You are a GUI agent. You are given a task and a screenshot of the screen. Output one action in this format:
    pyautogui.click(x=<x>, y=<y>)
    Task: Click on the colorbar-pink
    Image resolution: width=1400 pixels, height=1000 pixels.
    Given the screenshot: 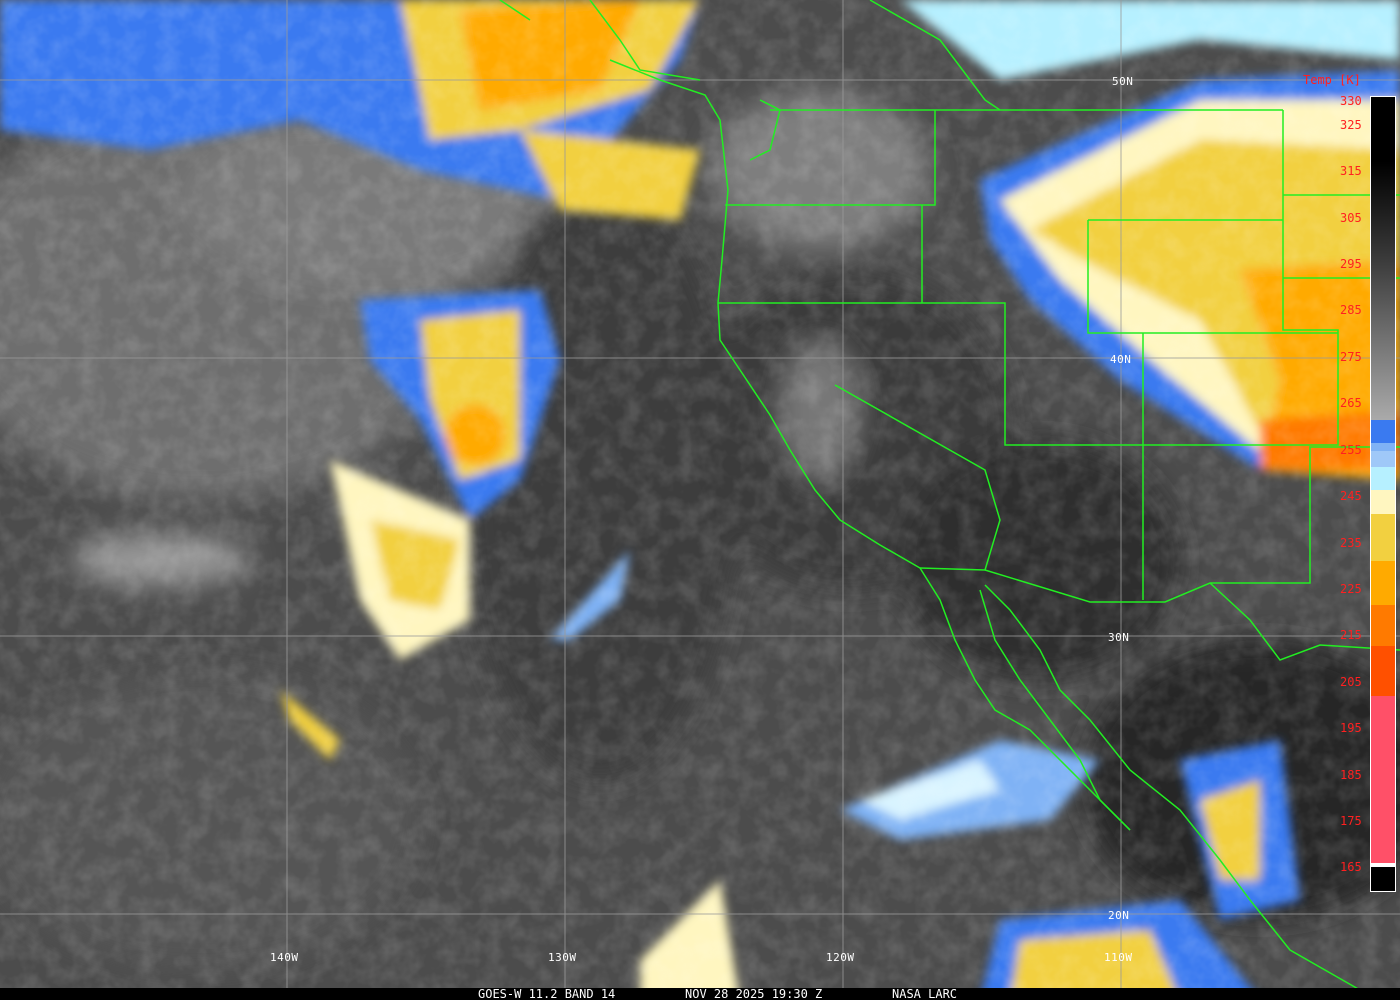 What is the action you would take?
    pyautogui.click(x=1383, y=779)
    